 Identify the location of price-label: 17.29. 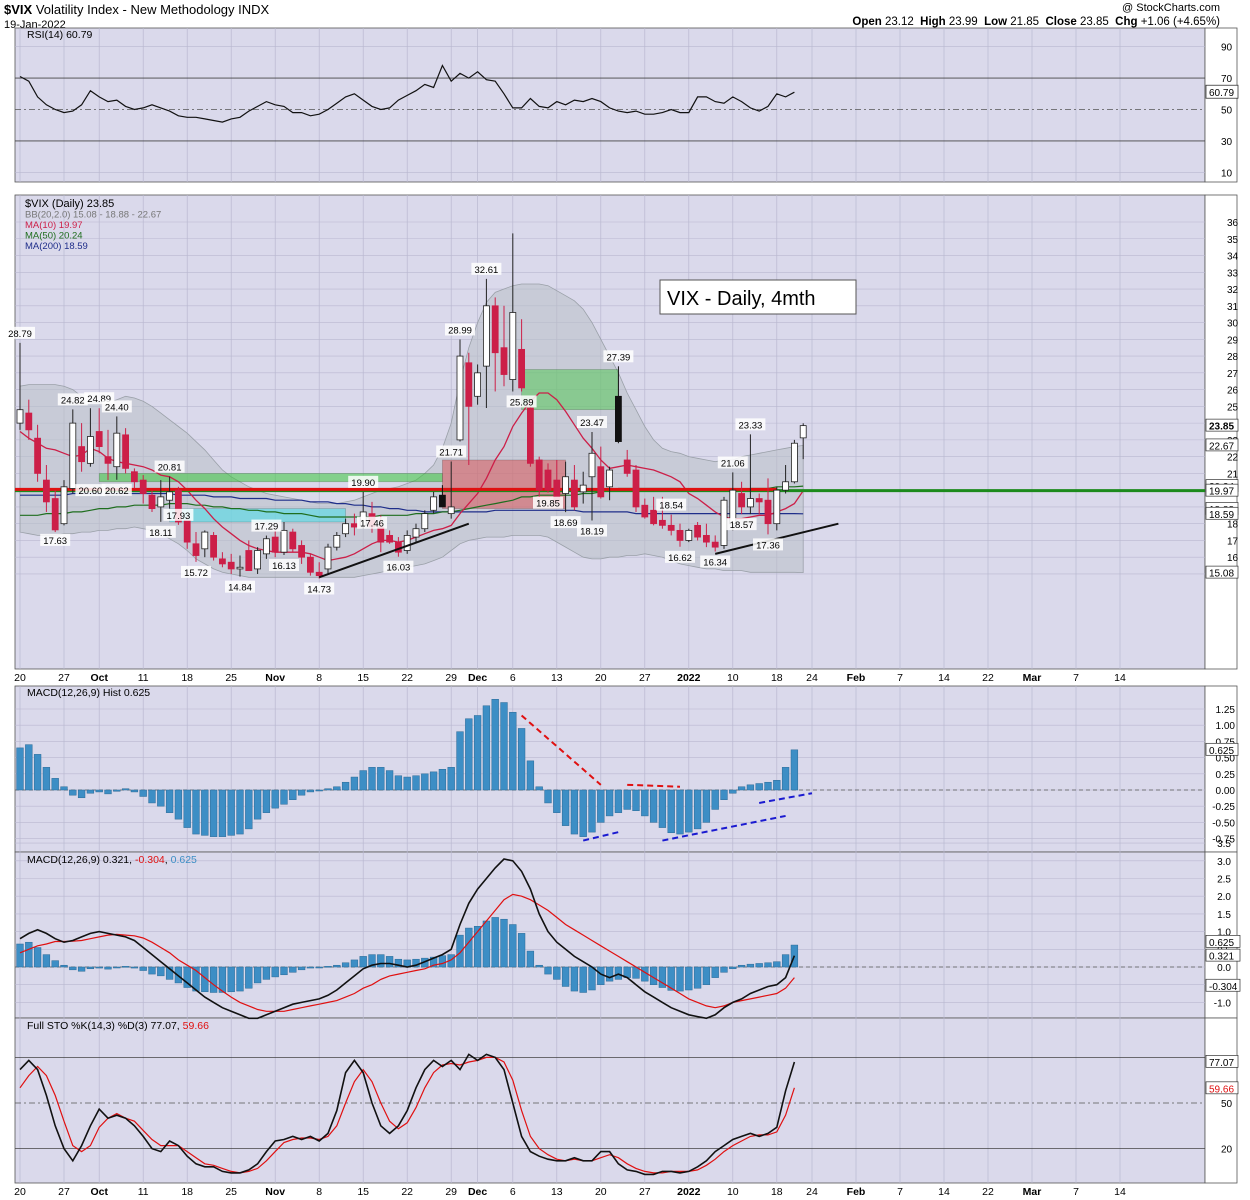
(267, 527).